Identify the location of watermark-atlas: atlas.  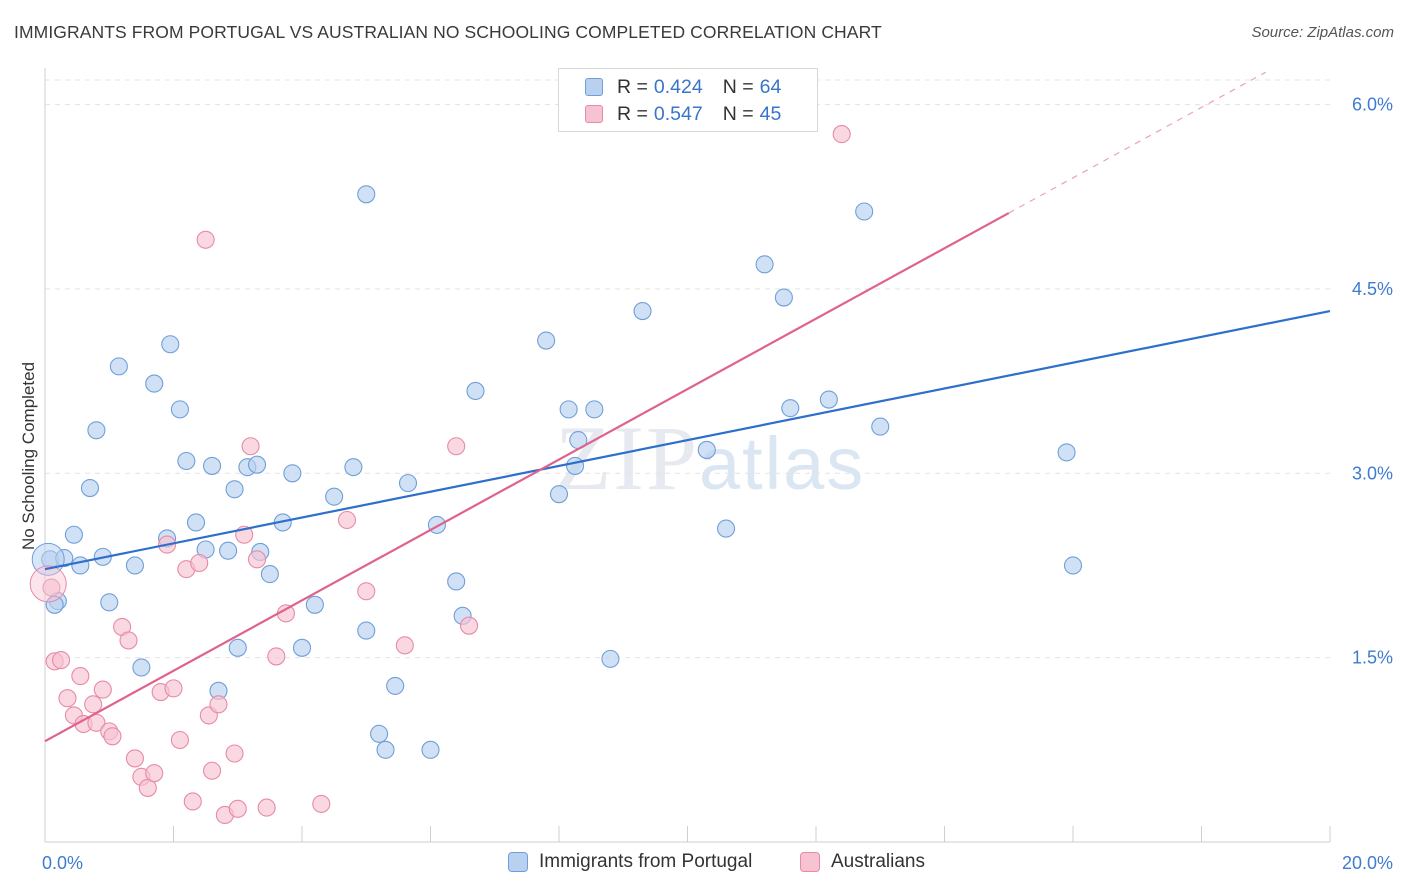
(782, 463).